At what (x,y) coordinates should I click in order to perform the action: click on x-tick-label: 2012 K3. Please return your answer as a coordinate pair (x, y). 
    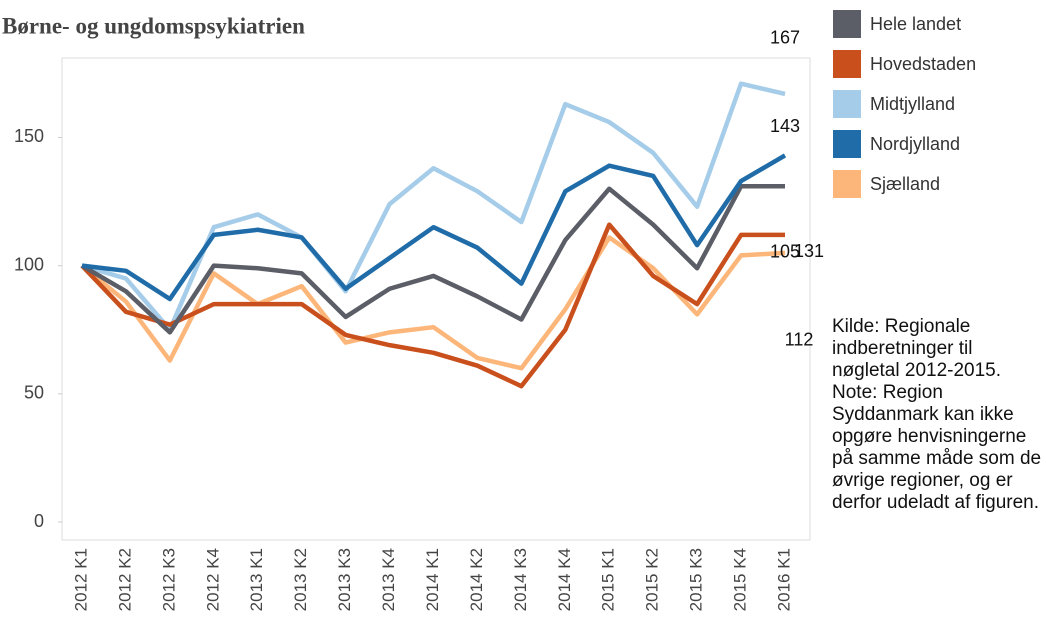
    Looking at the image, I should click on (168, 579).